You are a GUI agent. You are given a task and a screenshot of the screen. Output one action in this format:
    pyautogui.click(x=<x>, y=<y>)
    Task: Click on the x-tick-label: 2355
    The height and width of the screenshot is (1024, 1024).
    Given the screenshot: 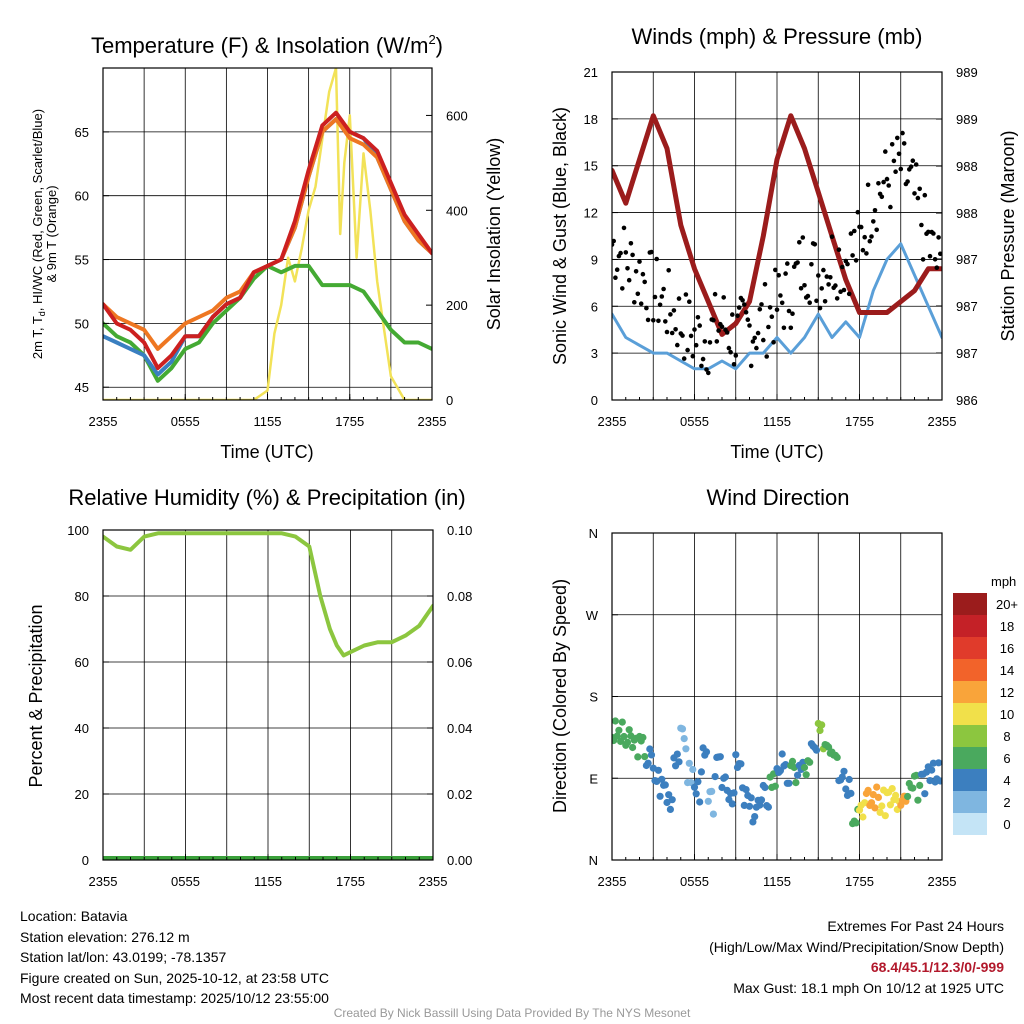 What is the action you would take?
    pyautogui.click(x=433, y=881)
    